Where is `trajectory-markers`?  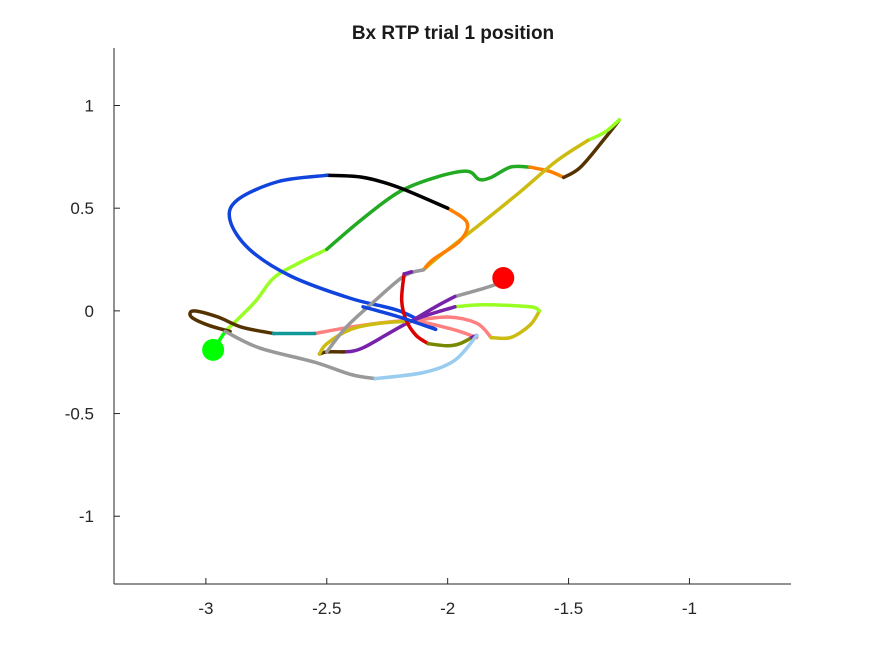
trajectory-markers is located at coordinates (358, 314).